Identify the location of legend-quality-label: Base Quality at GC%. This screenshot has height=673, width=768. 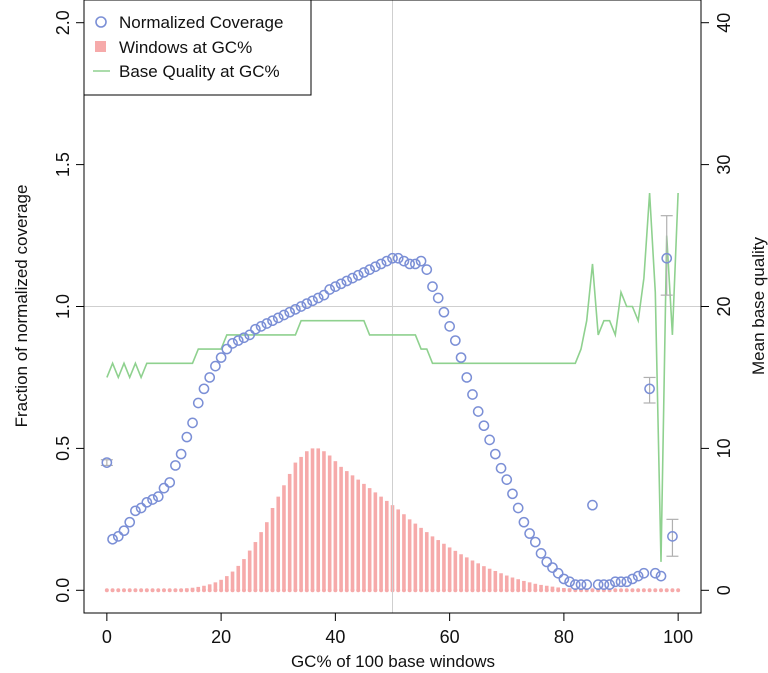
(199, 71).